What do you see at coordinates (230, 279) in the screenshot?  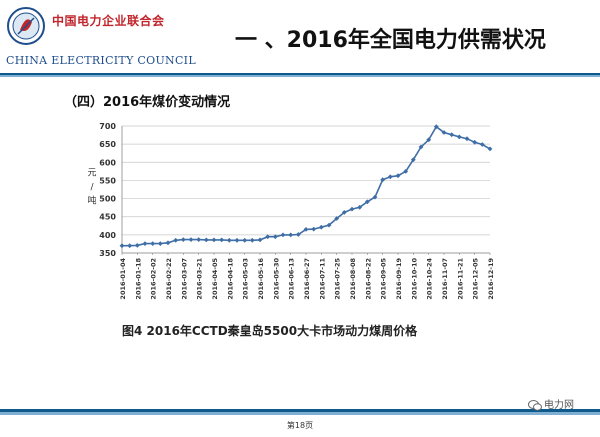 I see `x-tick-label: 2016-04-18` at bounding box center [230, 279].